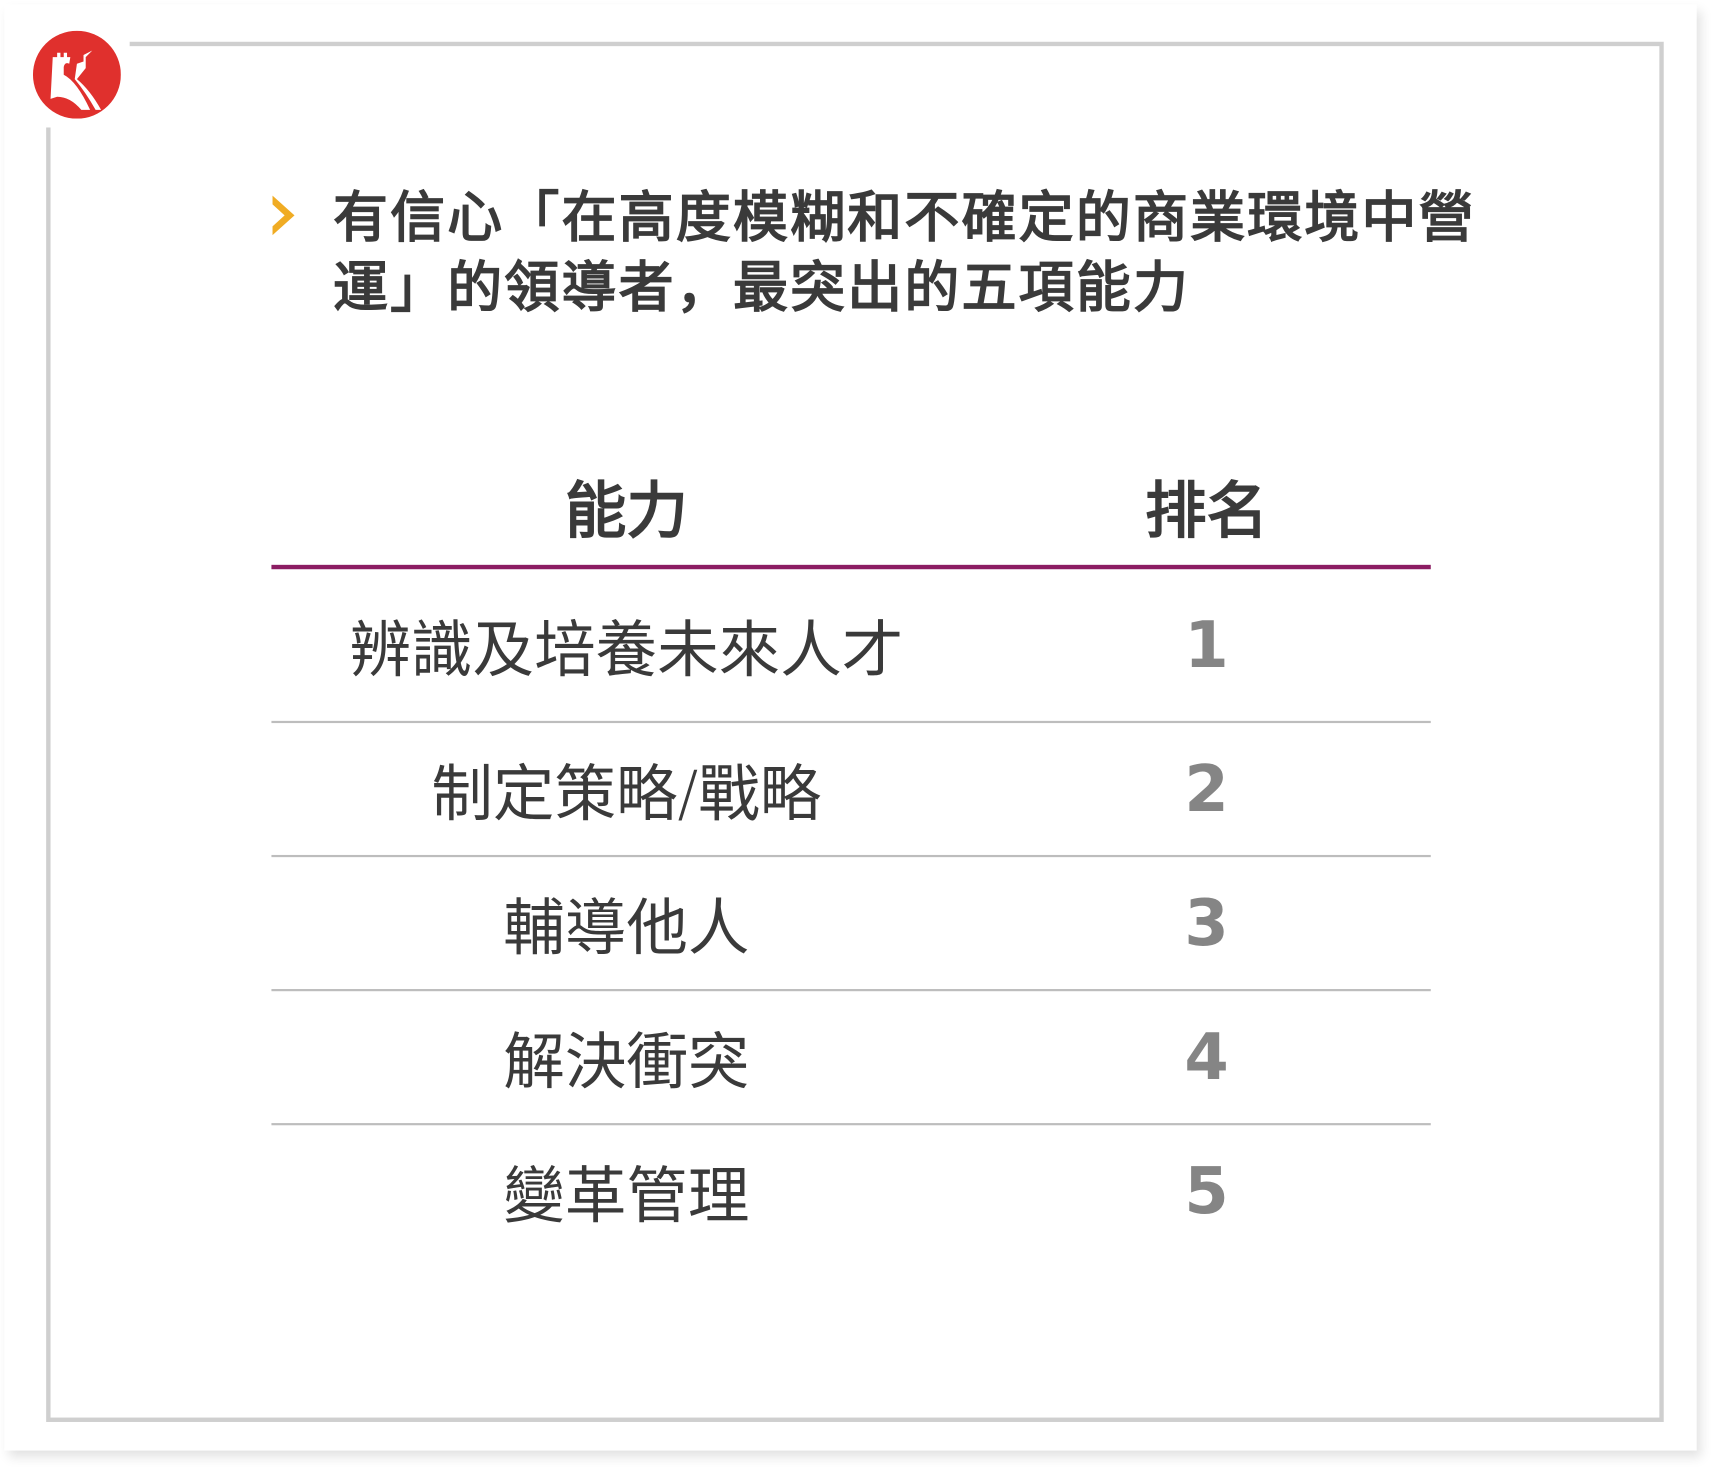 The width and height of the screenshot is (1723, 1478). I want to click on rank-cell: 1, so click(1206, 645).